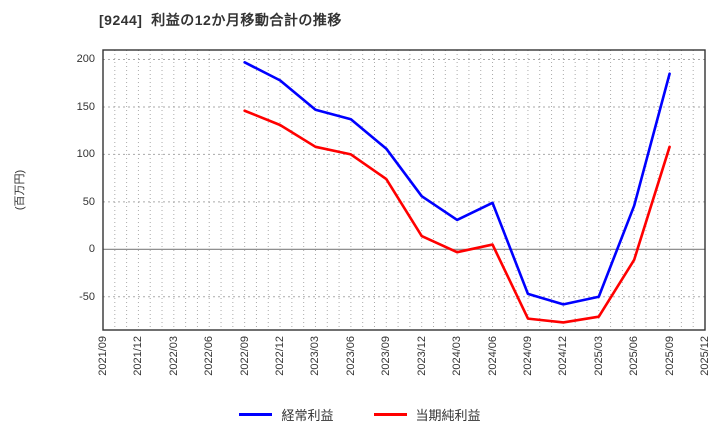 The width and height of the screenshot is (720, 440). Describe the element at coordinates (87, 296) in the screenshot. I see `y-tick-label: -50` at that location.